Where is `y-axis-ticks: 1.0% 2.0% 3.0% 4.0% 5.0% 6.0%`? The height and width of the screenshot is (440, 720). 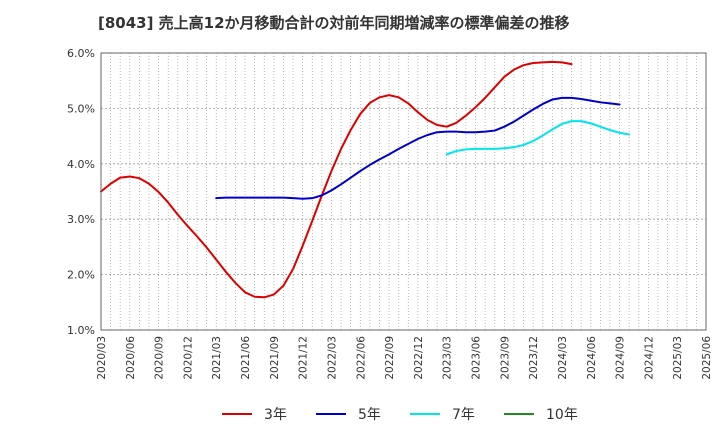 y-axis-ticks: 1.0% 2.0% 3.0% 4.0% 5.0% 6.0% is located at coordinates (81, 192).